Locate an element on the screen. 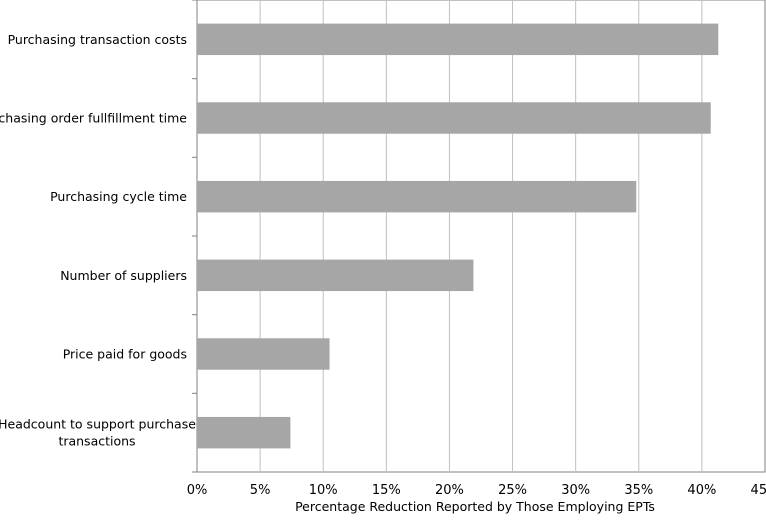 The height and width of the screenshot is (522, 766). category-label: Purchasing transaction costs is located at coordinates (97, 39).